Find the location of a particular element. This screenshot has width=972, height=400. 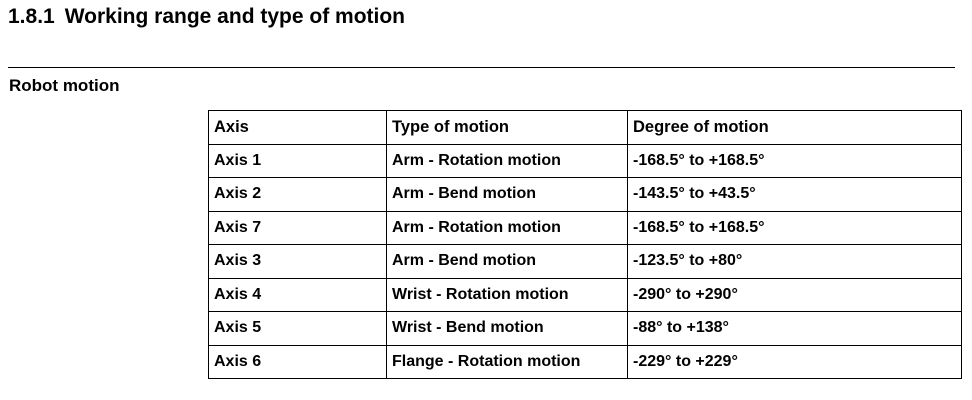

heading-divider is located at coordinates (481, 67).